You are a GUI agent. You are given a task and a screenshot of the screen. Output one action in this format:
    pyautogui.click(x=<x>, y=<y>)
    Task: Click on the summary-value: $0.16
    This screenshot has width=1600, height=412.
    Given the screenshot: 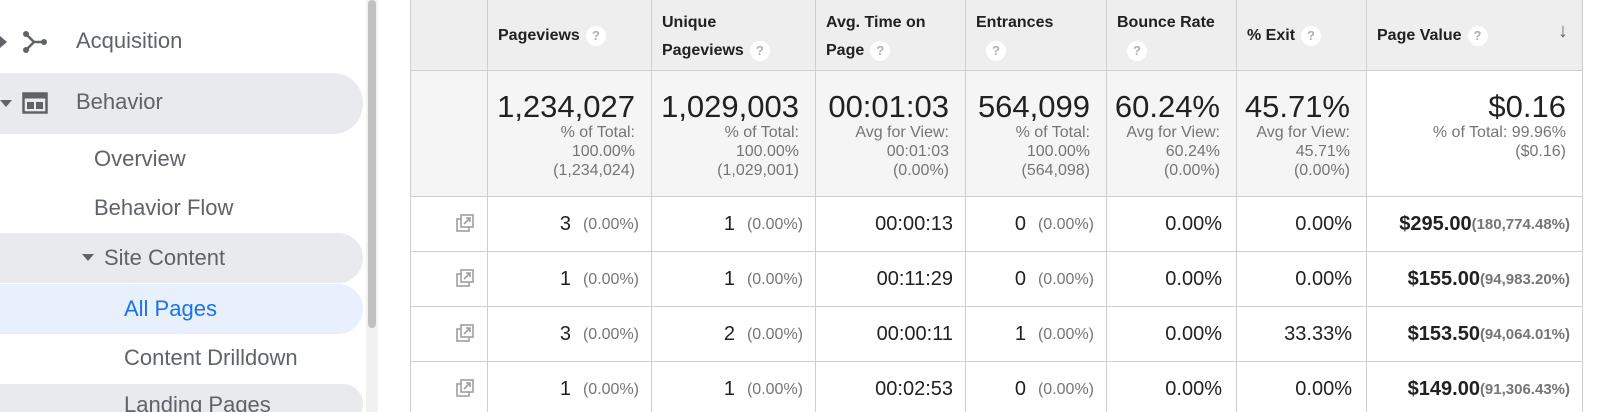 What is the action you would take?
    pyautogui.click(x=1527, y=106)
    